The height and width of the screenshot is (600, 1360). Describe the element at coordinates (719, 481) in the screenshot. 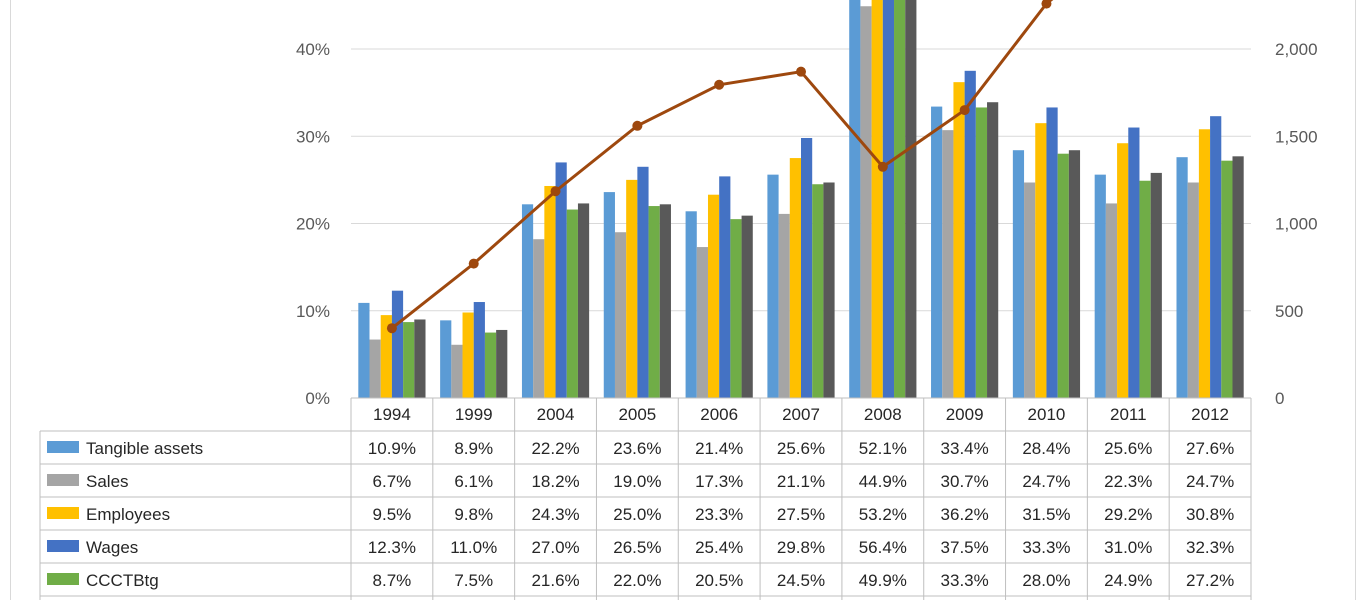

I see `data-label: 17.3%` at that location.